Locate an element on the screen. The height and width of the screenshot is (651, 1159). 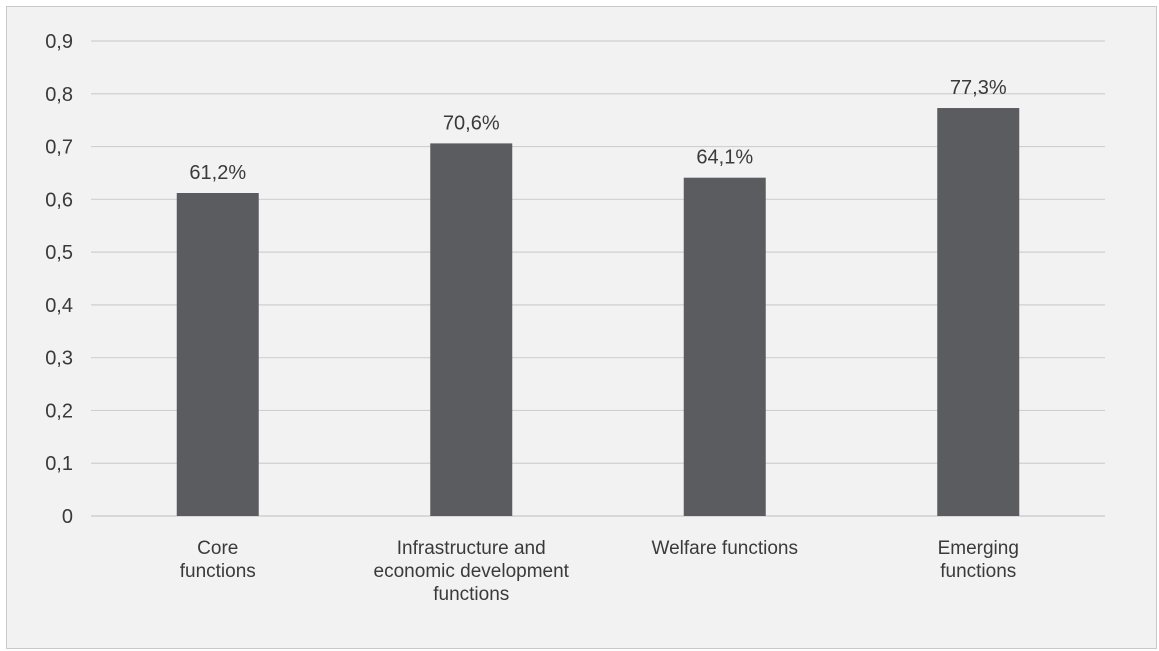
category-label: Welfare functions is located at coordinates (725, 548).